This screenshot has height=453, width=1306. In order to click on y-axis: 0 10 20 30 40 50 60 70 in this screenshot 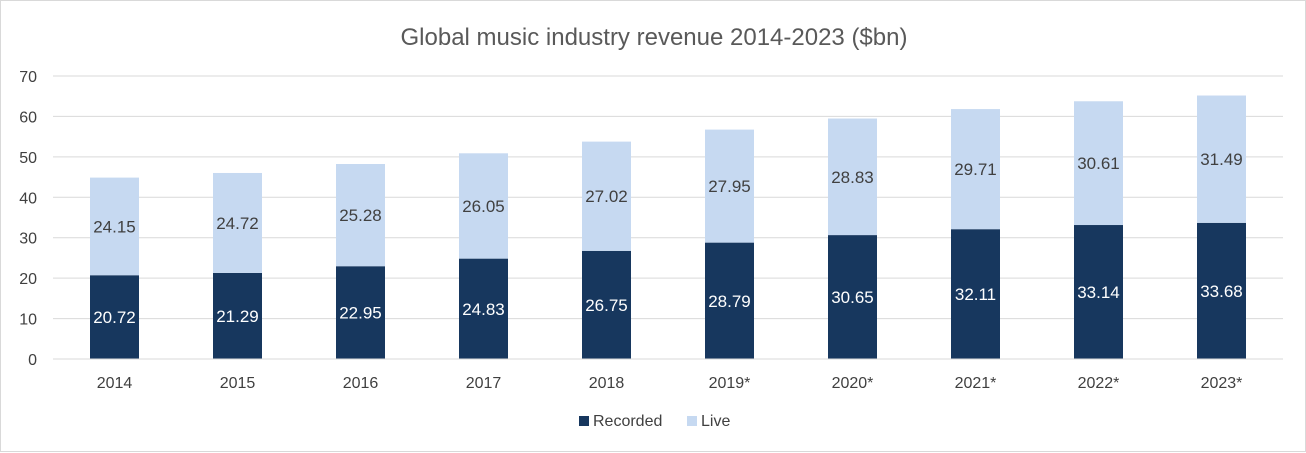, I will do `click(28, 219)`.